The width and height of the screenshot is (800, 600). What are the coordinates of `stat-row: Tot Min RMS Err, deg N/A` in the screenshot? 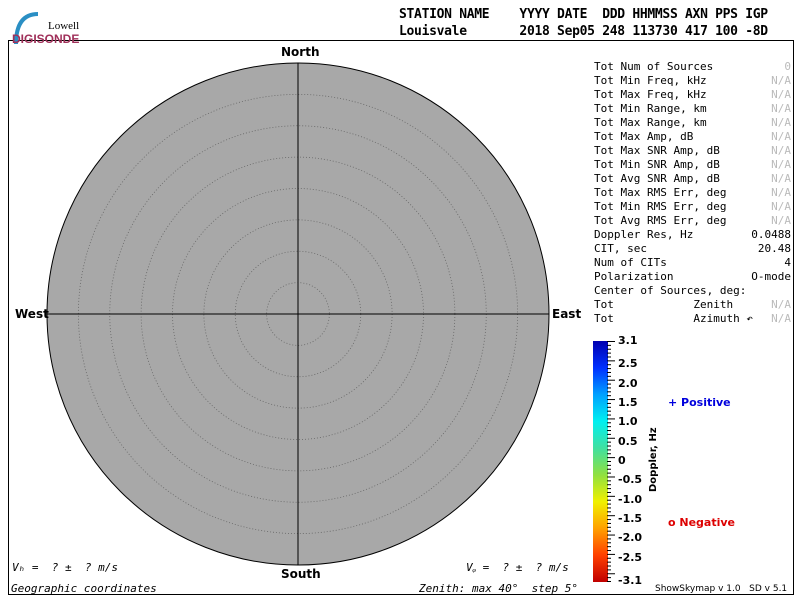 It's located at (692, 207).